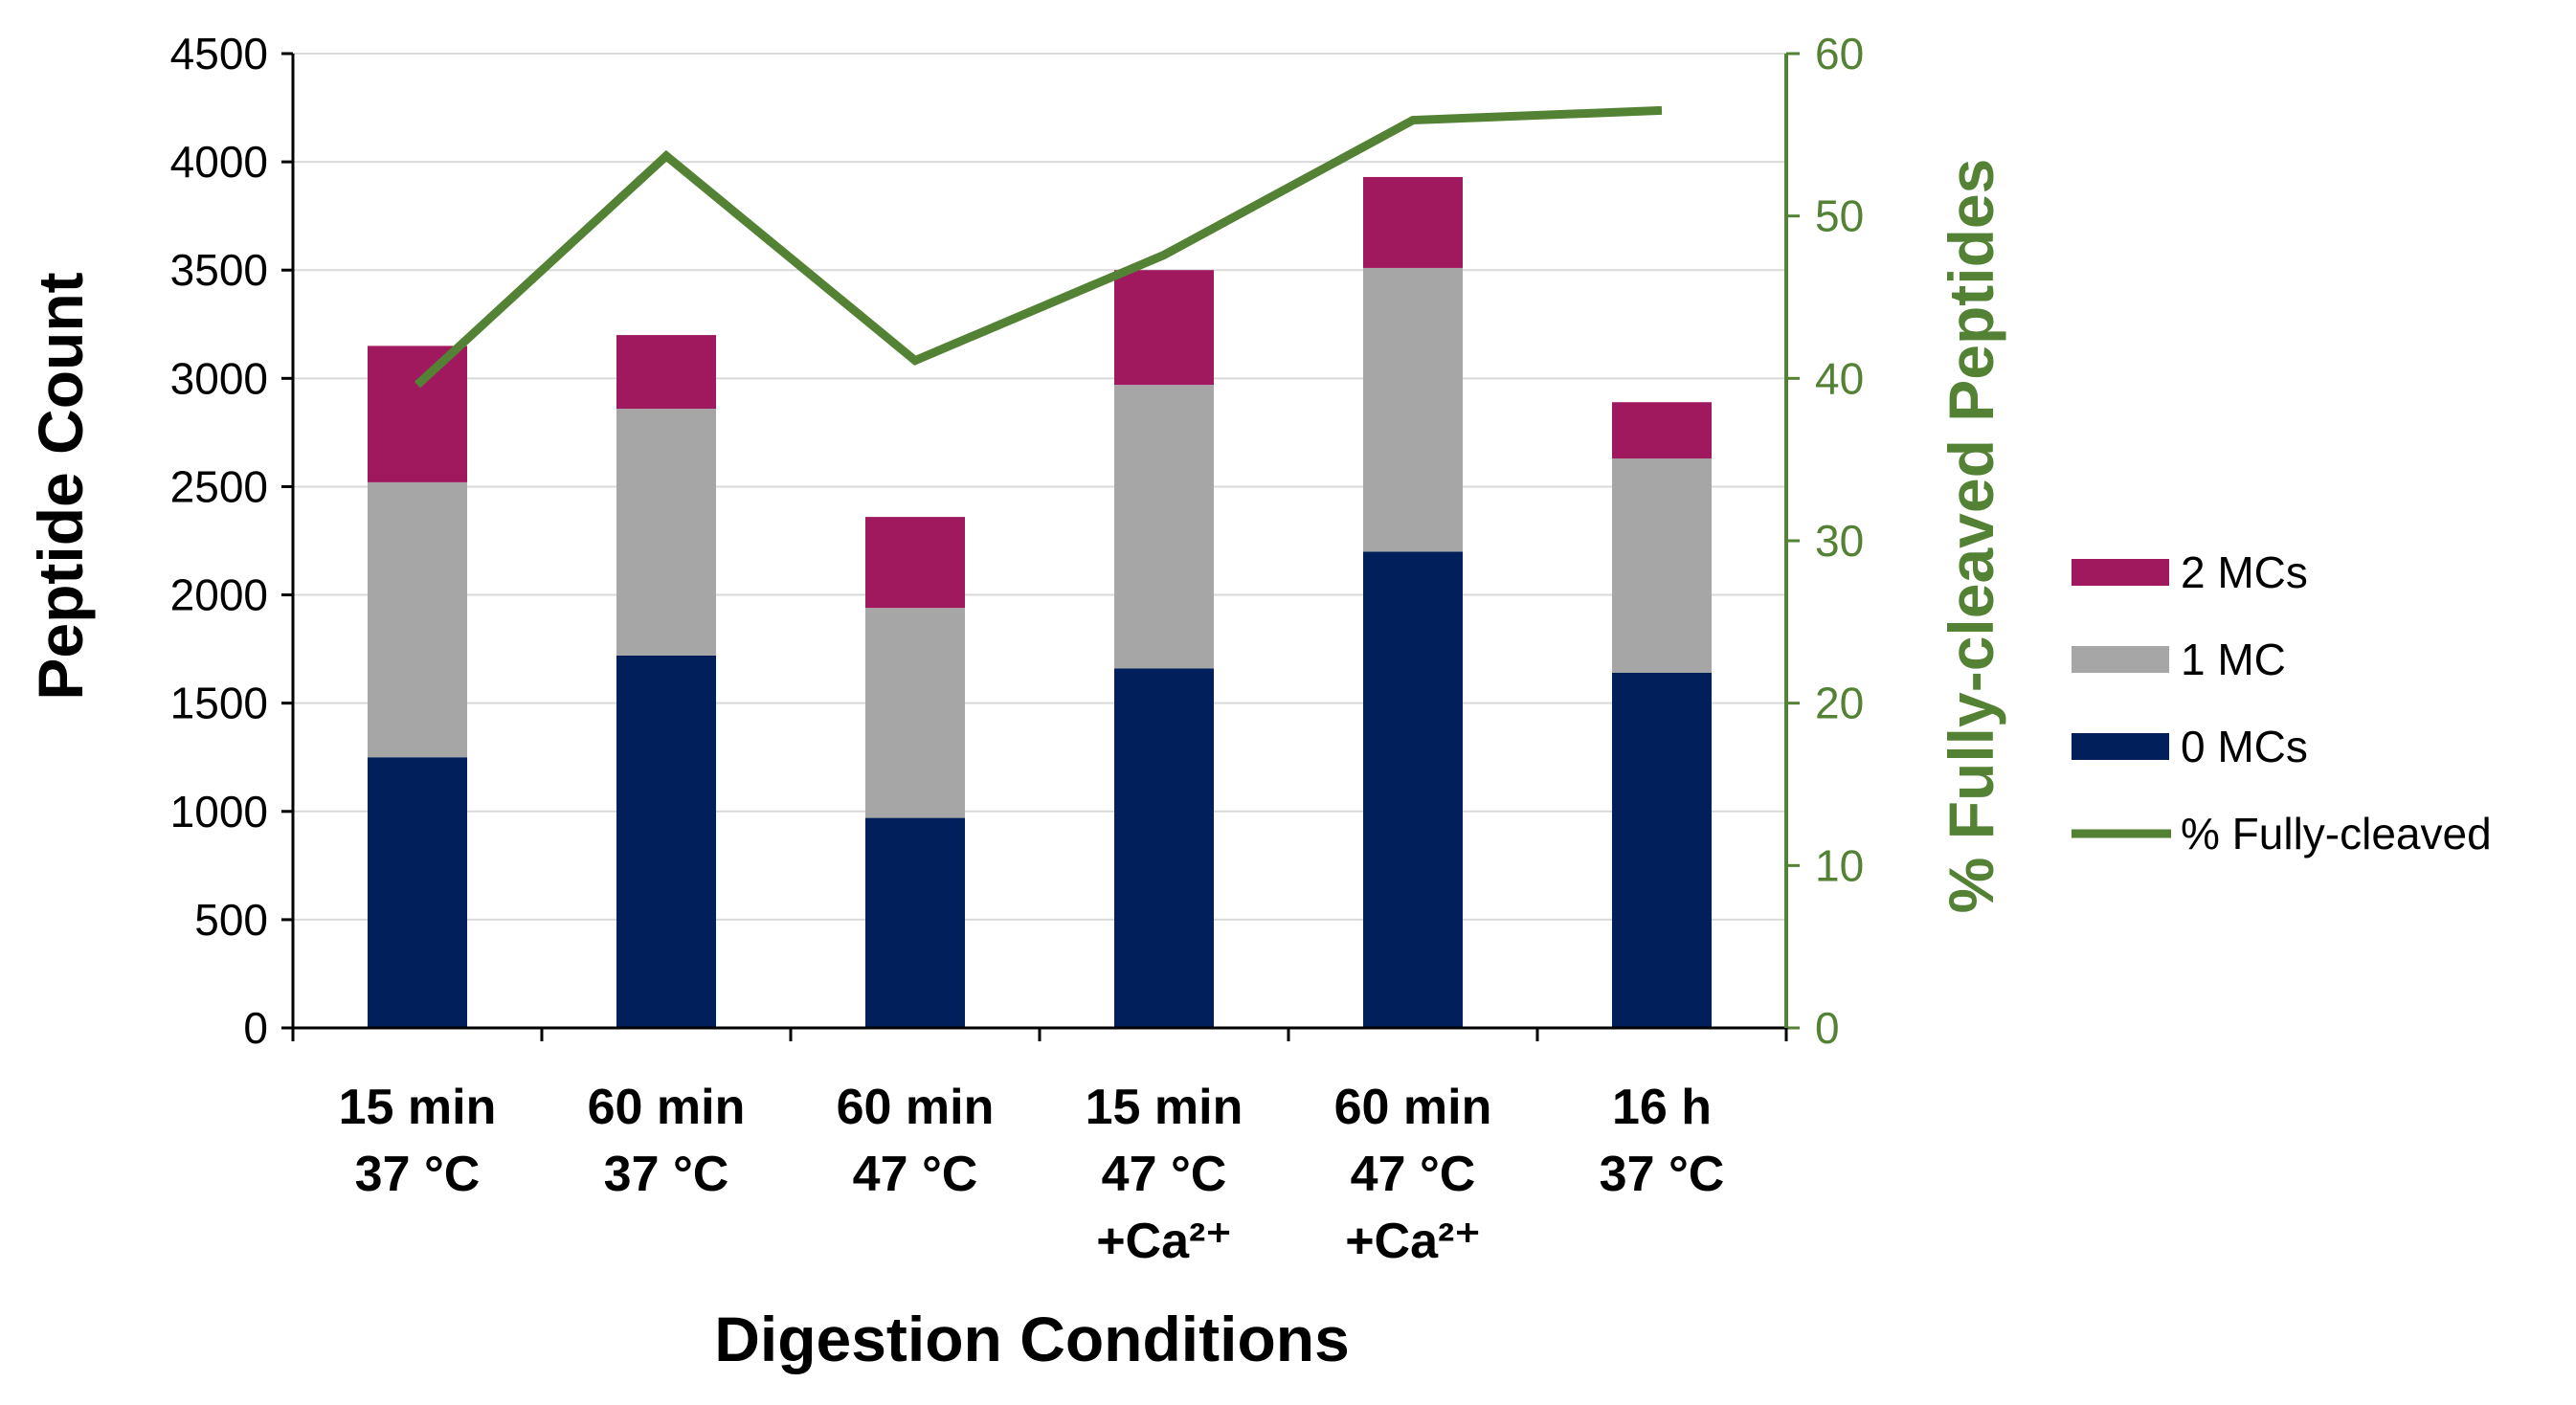 Image resolution: width=2576 pixels, height=1405 pixels. I want to click on y2-tick-label: 10, so click(1840, 865).